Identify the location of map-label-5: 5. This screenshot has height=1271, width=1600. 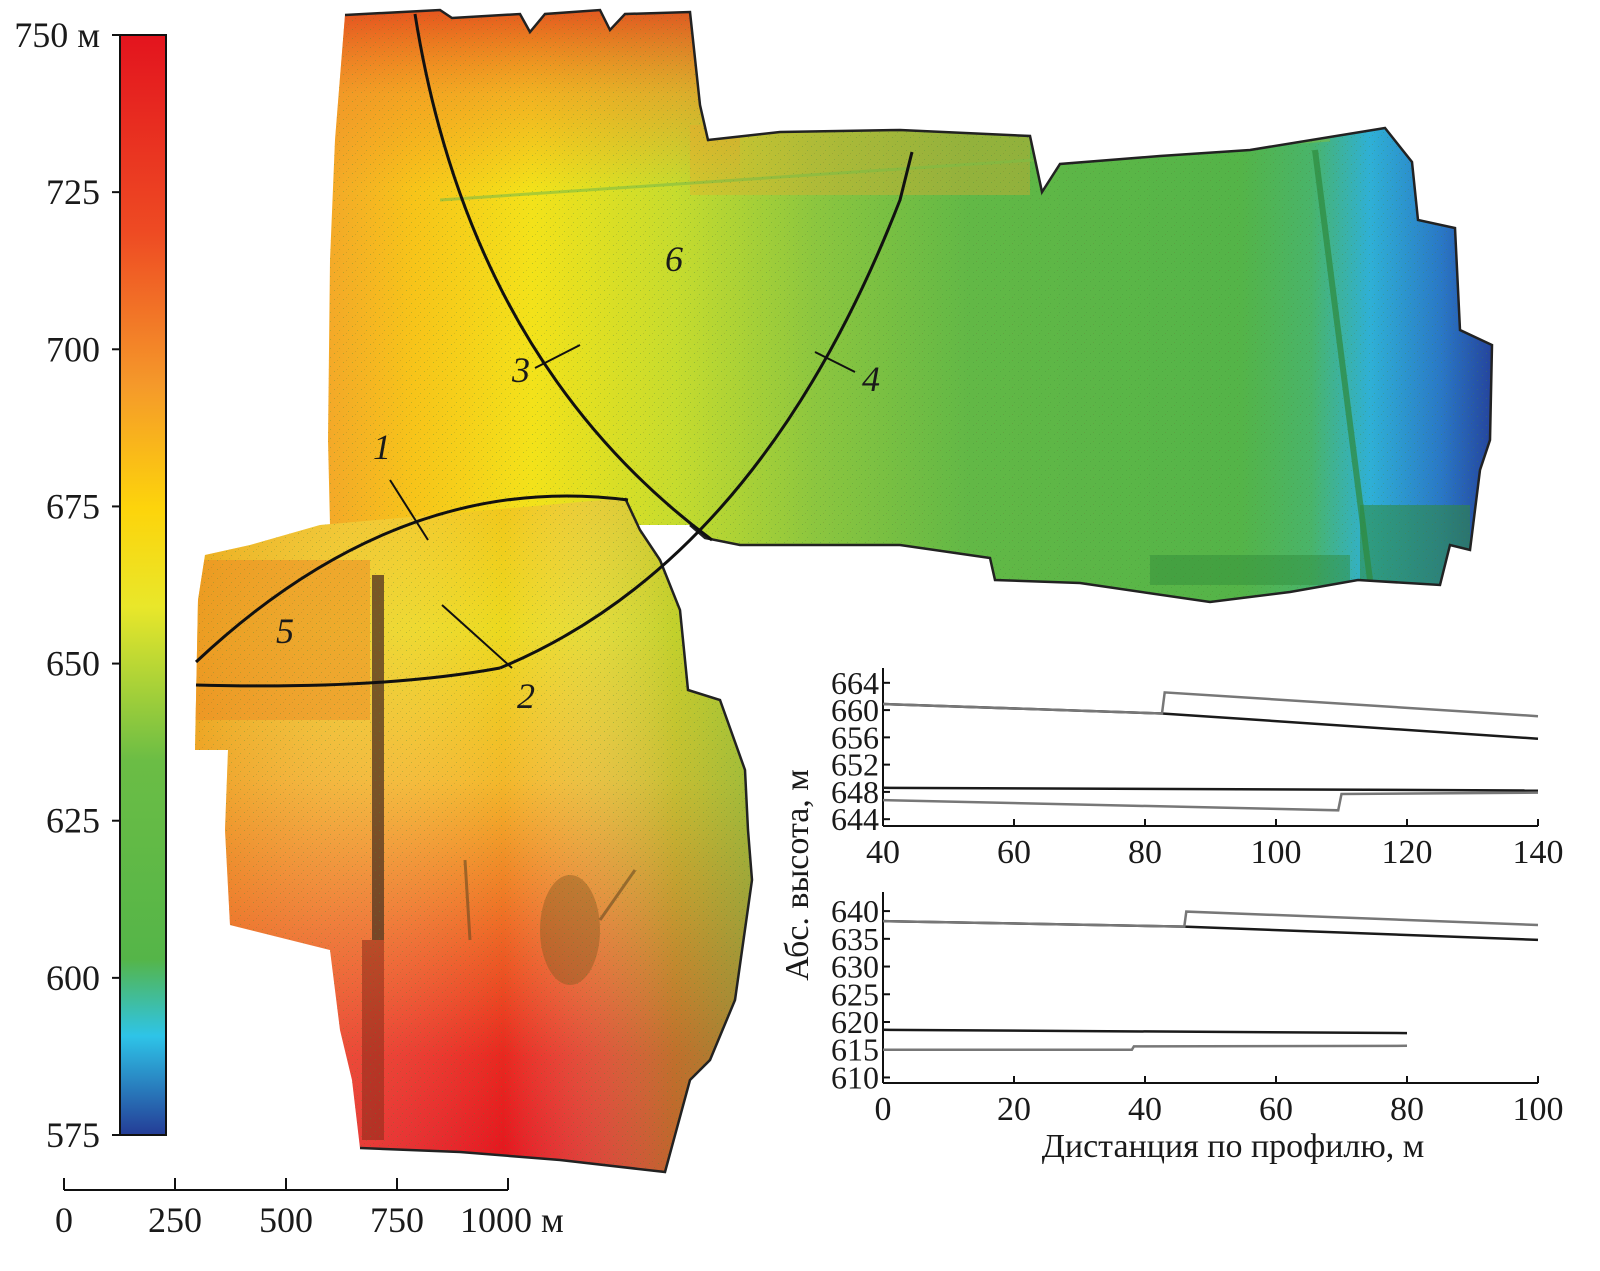
(285, 631).